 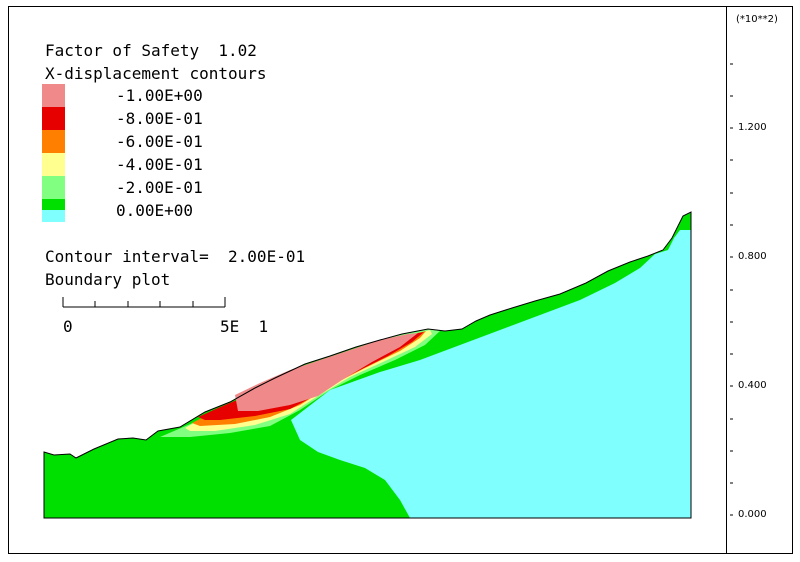 I want to click on axis-divider, so click(x=726, y=280).